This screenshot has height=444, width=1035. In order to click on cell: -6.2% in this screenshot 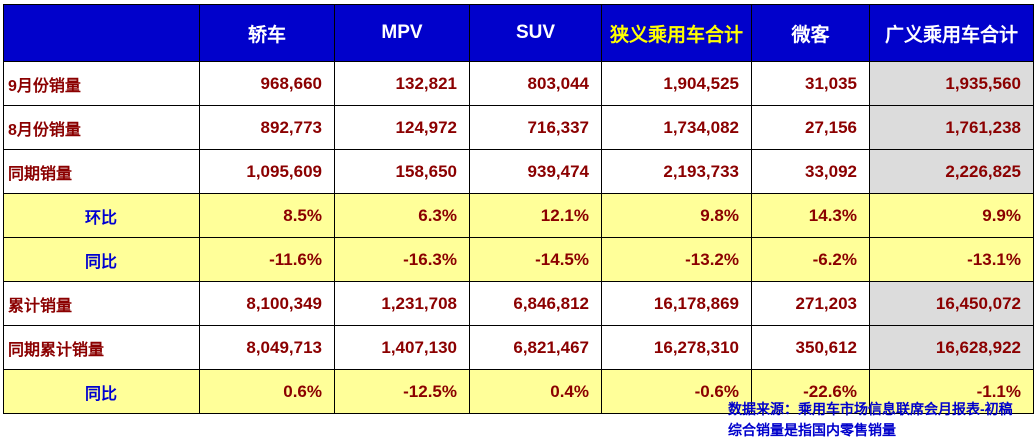, I will do `click(810, 259)`.